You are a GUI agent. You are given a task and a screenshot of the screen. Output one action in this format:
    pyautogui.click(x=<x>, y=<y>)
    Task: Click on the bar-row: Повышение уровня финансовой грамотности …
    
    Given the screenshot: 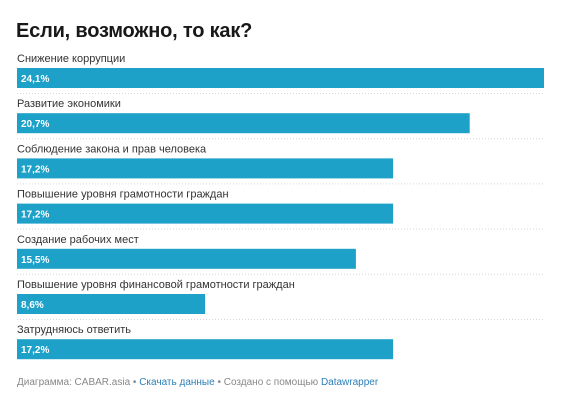 What is the action you would take?
    pyautogui.click(x=280, y=299)
    